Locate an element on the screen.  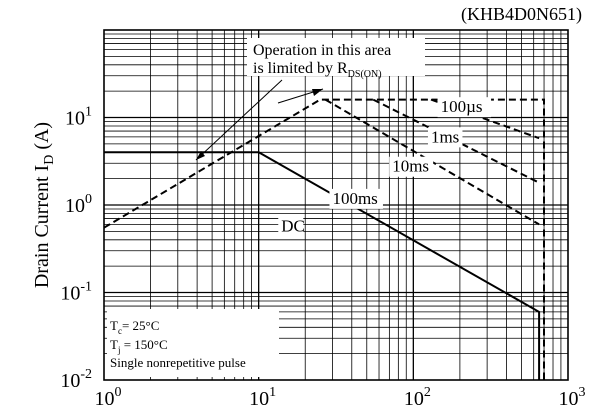
x-tick-label: 10⁰ is located at coordinates (108, 397).